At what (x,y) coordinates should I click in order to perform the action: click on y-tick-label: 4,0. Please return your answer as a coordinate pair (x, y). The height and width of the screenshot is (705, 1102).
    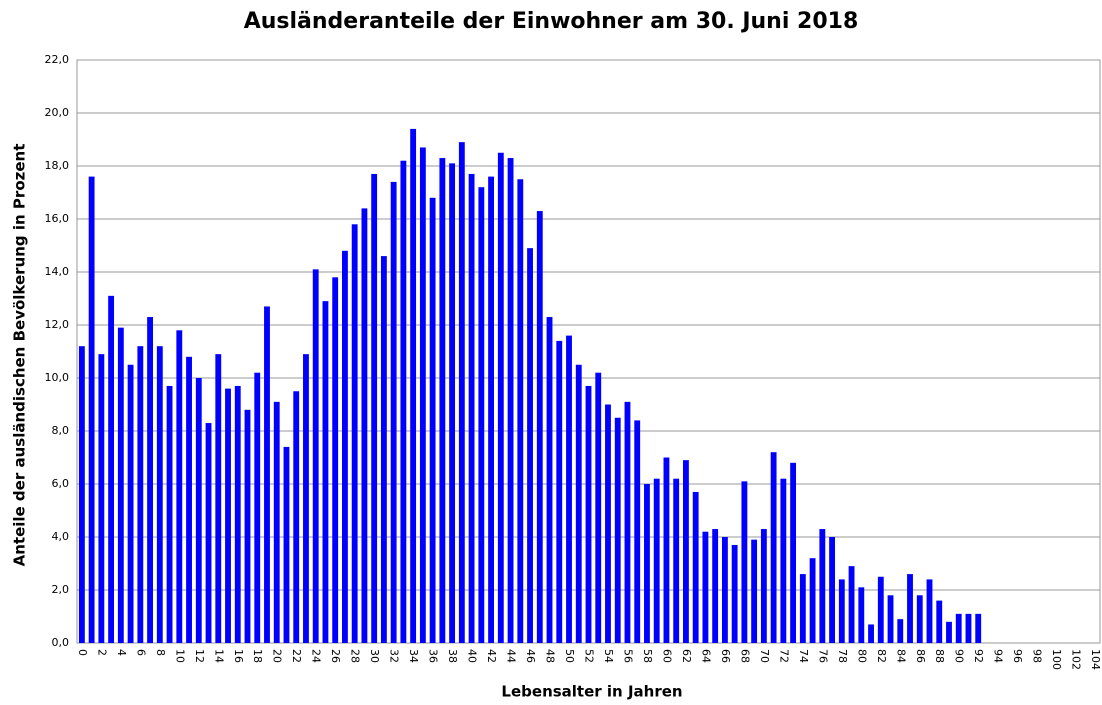
    Looking at the image, I should click on (61, 536).